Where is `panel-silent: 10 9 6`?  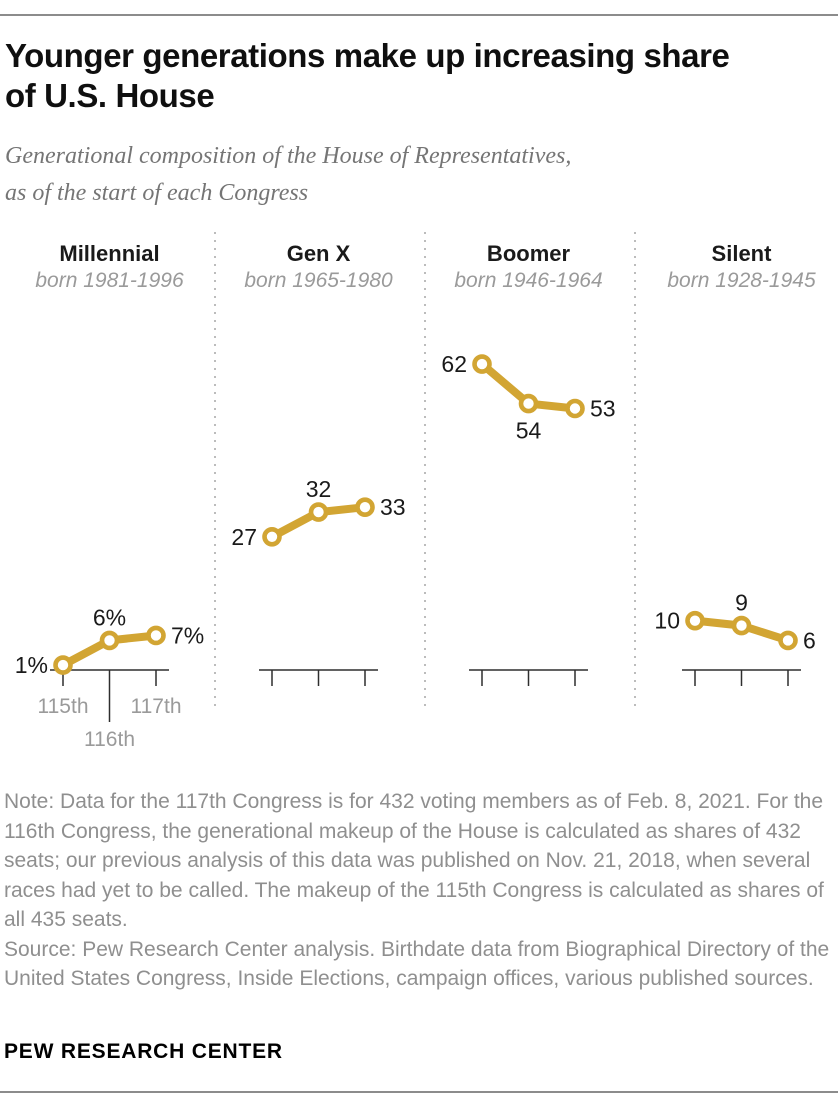 panel-silent: 10 9 6 is located at coordinates (735, 638).